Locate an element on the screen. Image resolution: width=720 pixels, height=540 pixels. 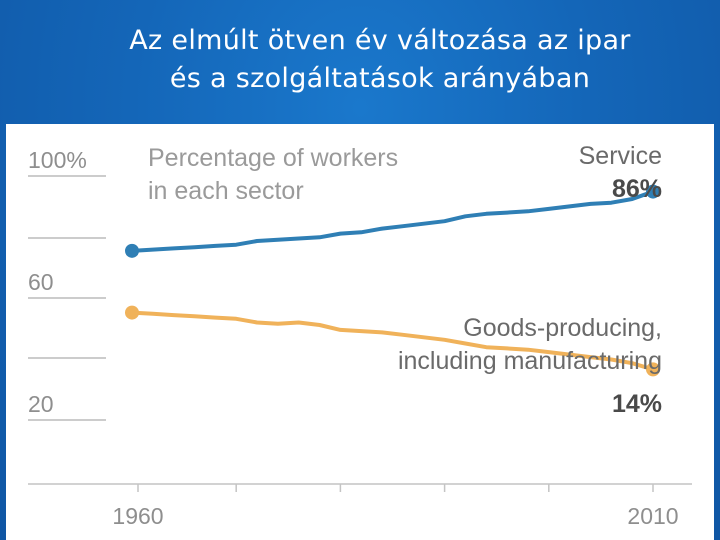
series-name-label: Goods-producing, is located at coordinates (562, 328).